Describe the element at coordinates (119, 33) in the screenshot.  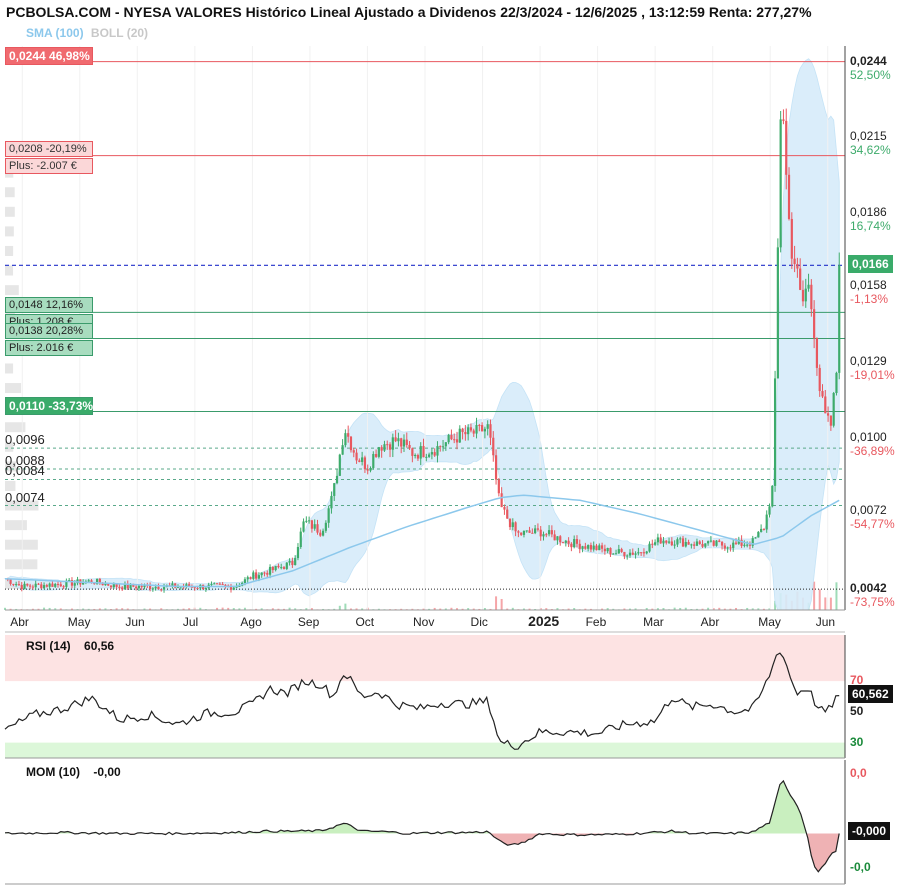
I see `boll-legend: BOLL (20)` at that location.